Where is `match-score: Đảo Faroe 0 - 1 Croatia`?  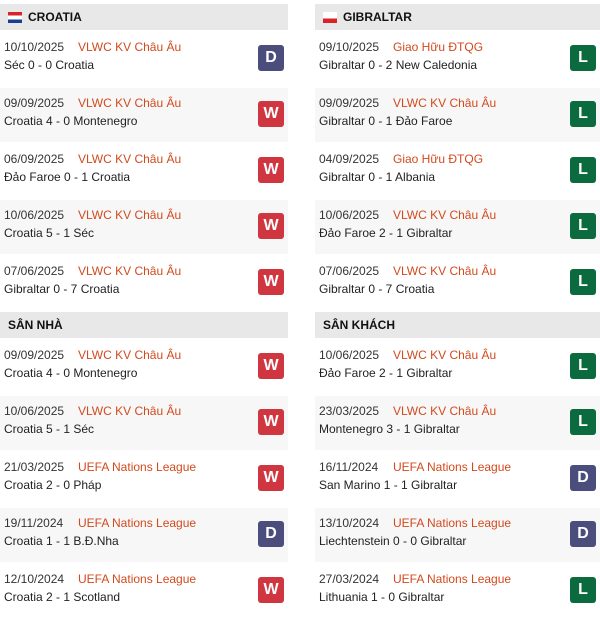
match-score: Đảo Faroe 0 - 1 Croatia is located at coordinates (67, 177).